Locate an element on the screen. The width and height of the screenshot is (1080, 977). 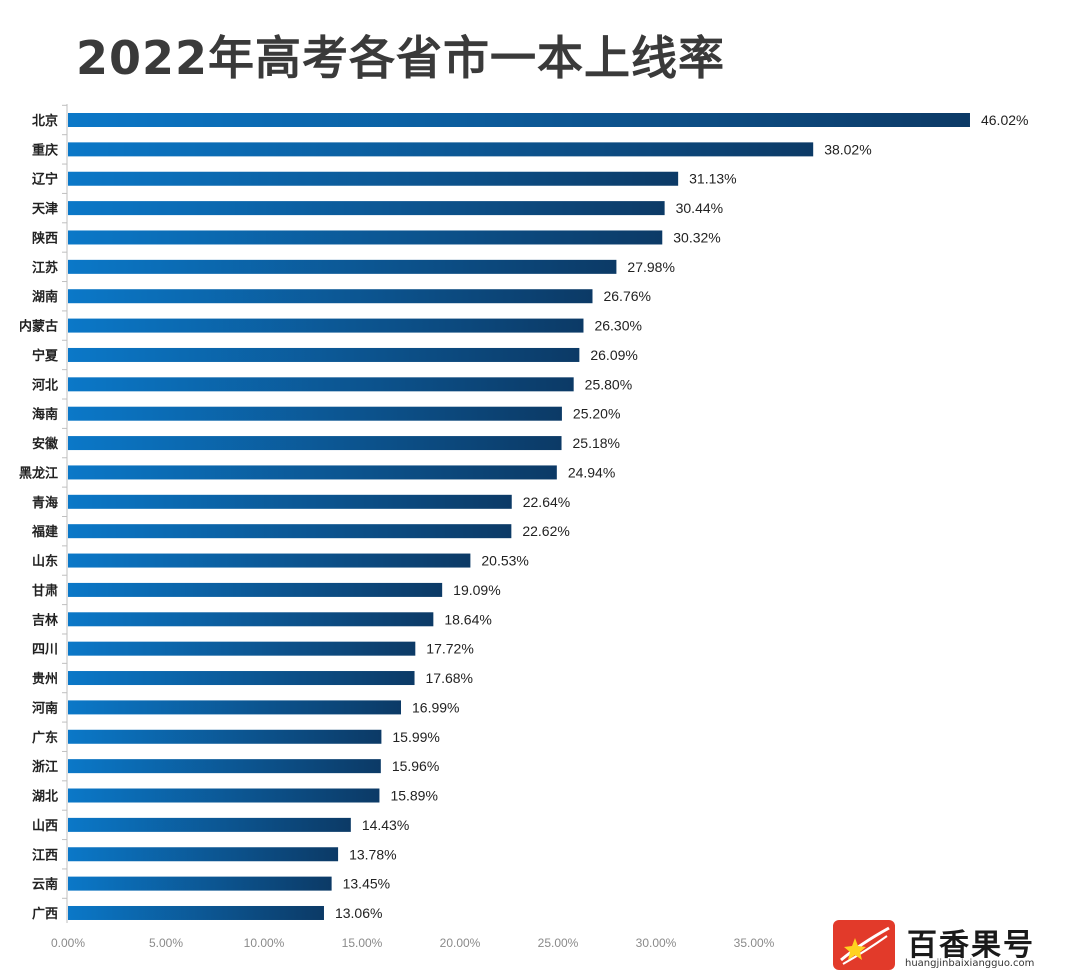
value-label: 31.13% is located at coordinates (712, 179).